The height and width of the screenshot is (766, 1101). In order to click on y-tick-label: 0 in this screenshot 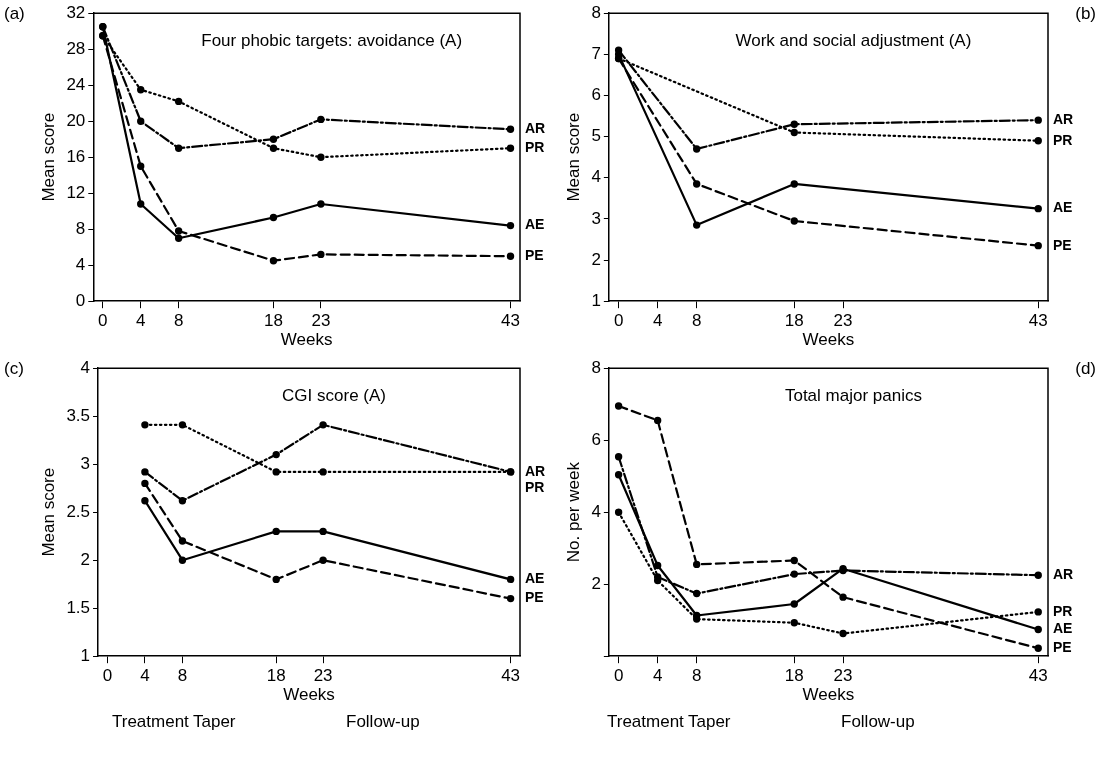, I will do `click(80, 300)`.